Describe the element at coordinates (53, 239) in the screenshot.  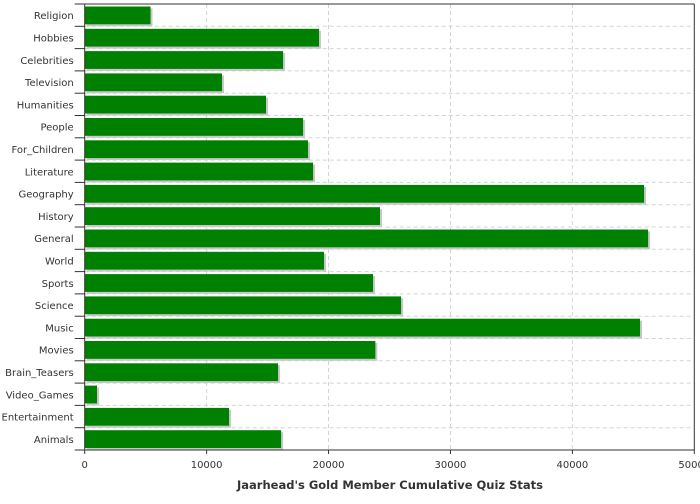
I see `y-tick-label: General` at that location.